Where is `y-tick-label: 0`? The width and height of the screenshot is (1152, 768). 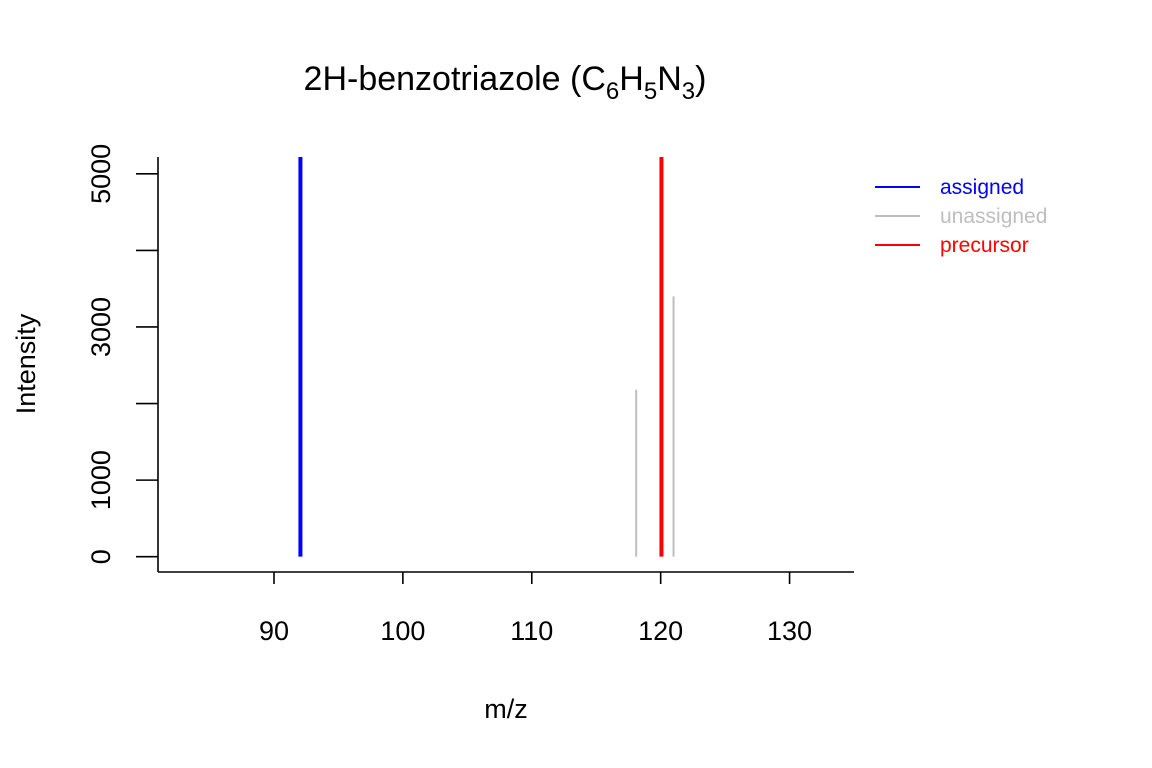
y-tick-label: 0 is located at coordinates (101, 556).